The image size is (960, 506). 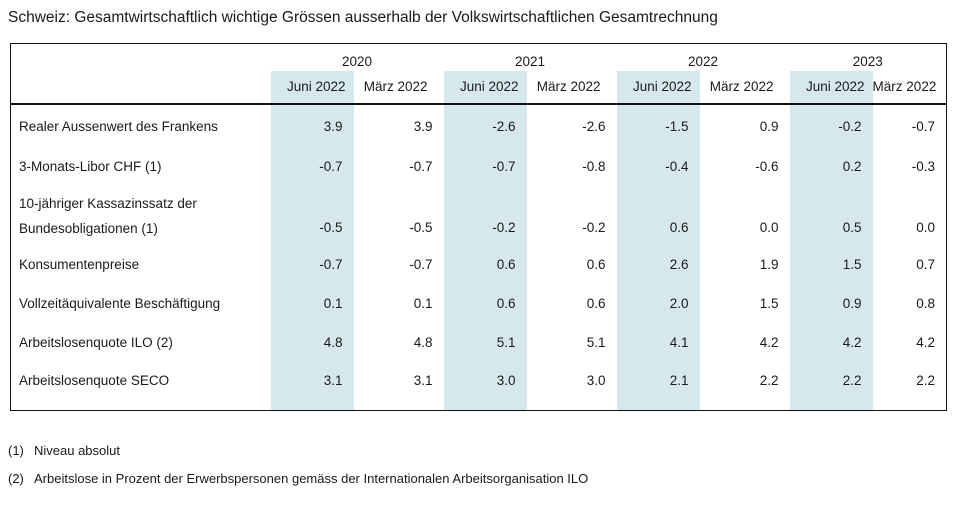 I want to click on row-label-line: Arbeitslosenquote ILO (2), so click(x=96, y=342).